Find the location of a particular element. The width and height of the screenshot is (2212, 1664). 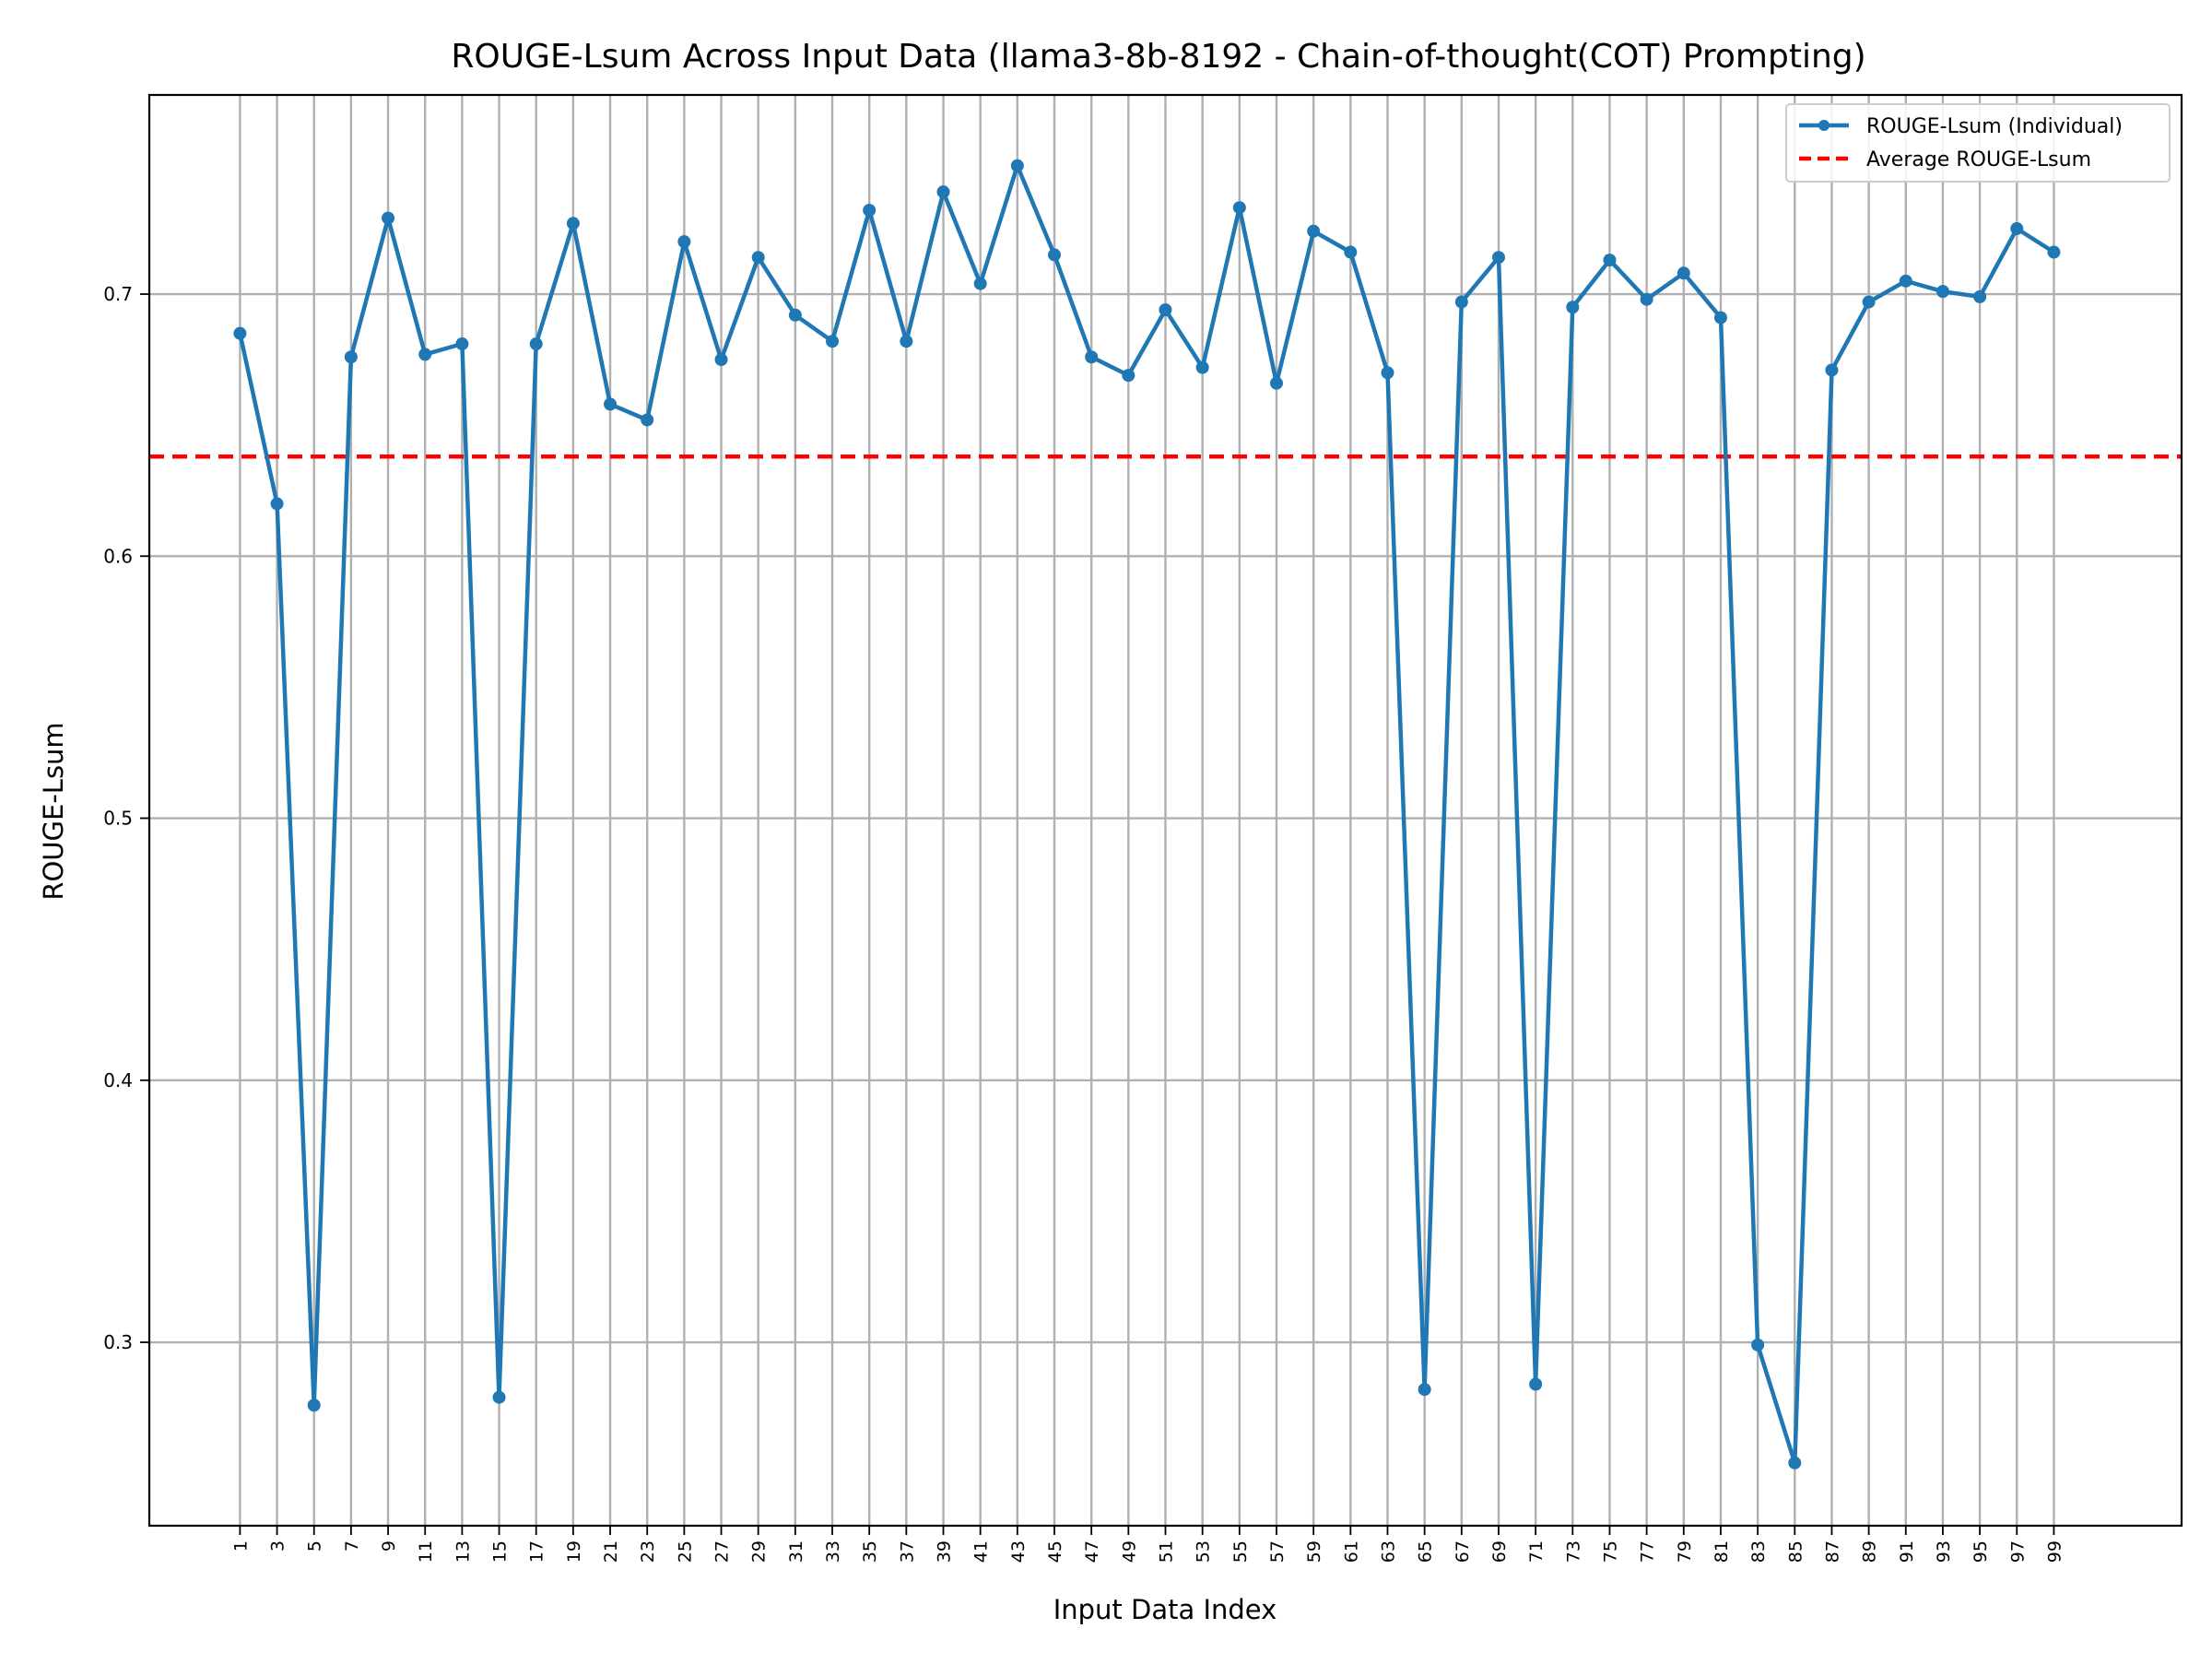

y-tick-label: 0.7 is located at coordinates (118, 294).